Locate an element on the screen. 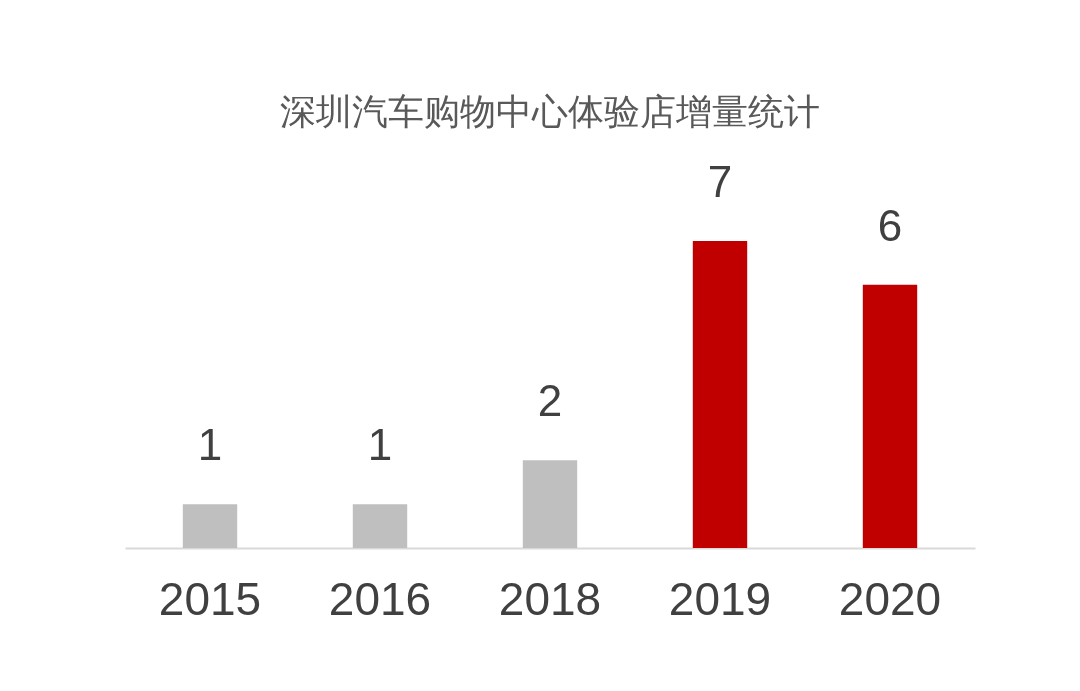 Image resolution: width=1080 pixels, height=691 pixels. x-tick-label: 2016 is located at coordinates (380, 598).